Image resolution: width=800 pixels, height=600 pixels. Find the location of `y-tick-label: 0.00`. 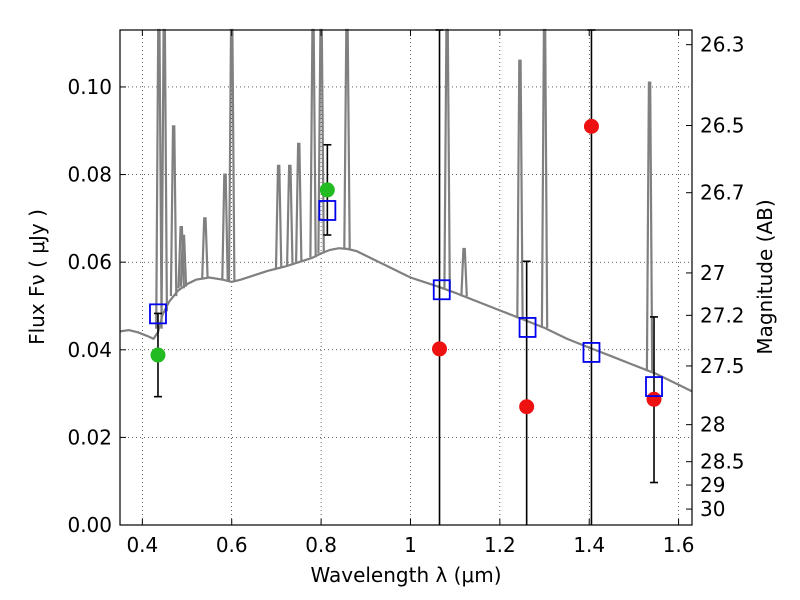

y-tick-label: 0.00 is located at coordinates (89, 525).